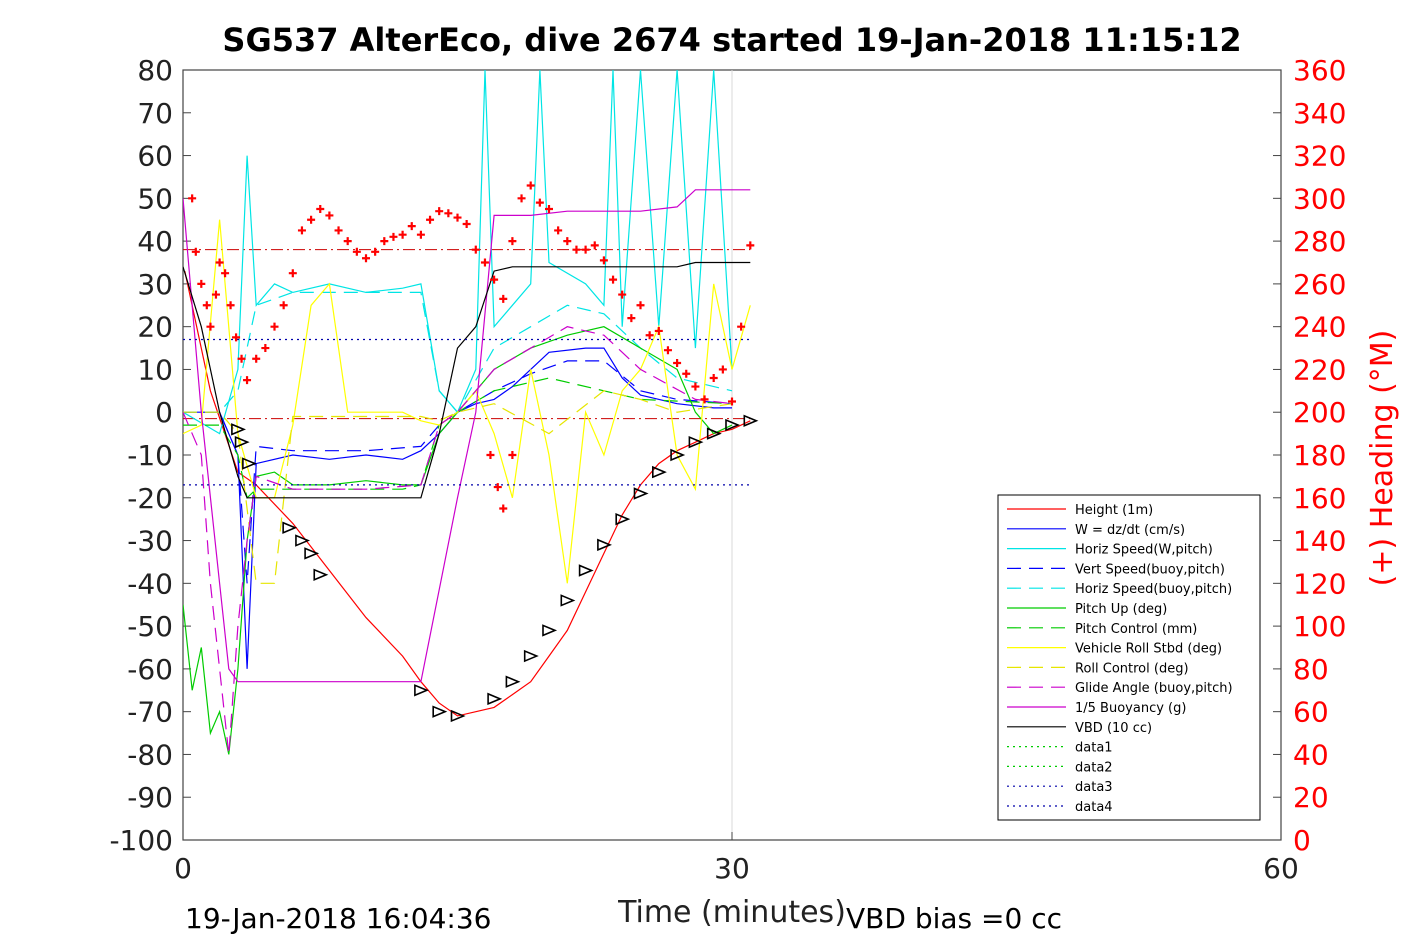  What do you see at coordinates (1311, 797) in the screenshot?
I see `right-y-tick-label: 20` at bounding box center [1311, 797].